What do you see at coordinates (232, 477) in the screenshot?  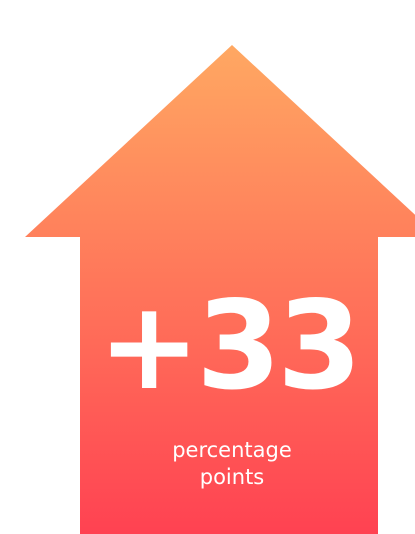 I see `caption-line: points` at bounding box center [232, 477].